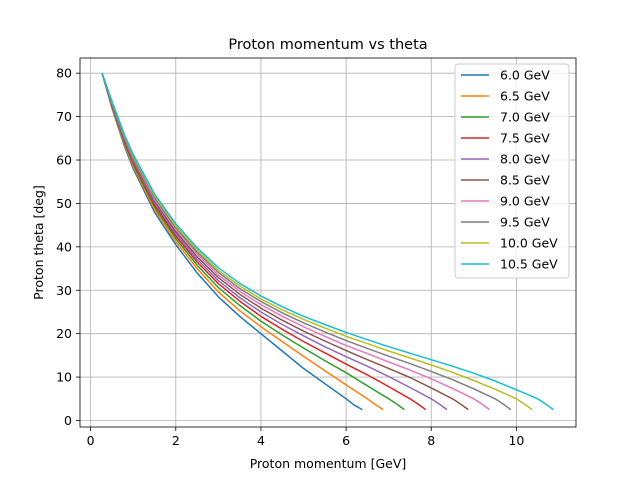  I want to click on chart-title: Proton momentum vs theta, so click(327, 45).